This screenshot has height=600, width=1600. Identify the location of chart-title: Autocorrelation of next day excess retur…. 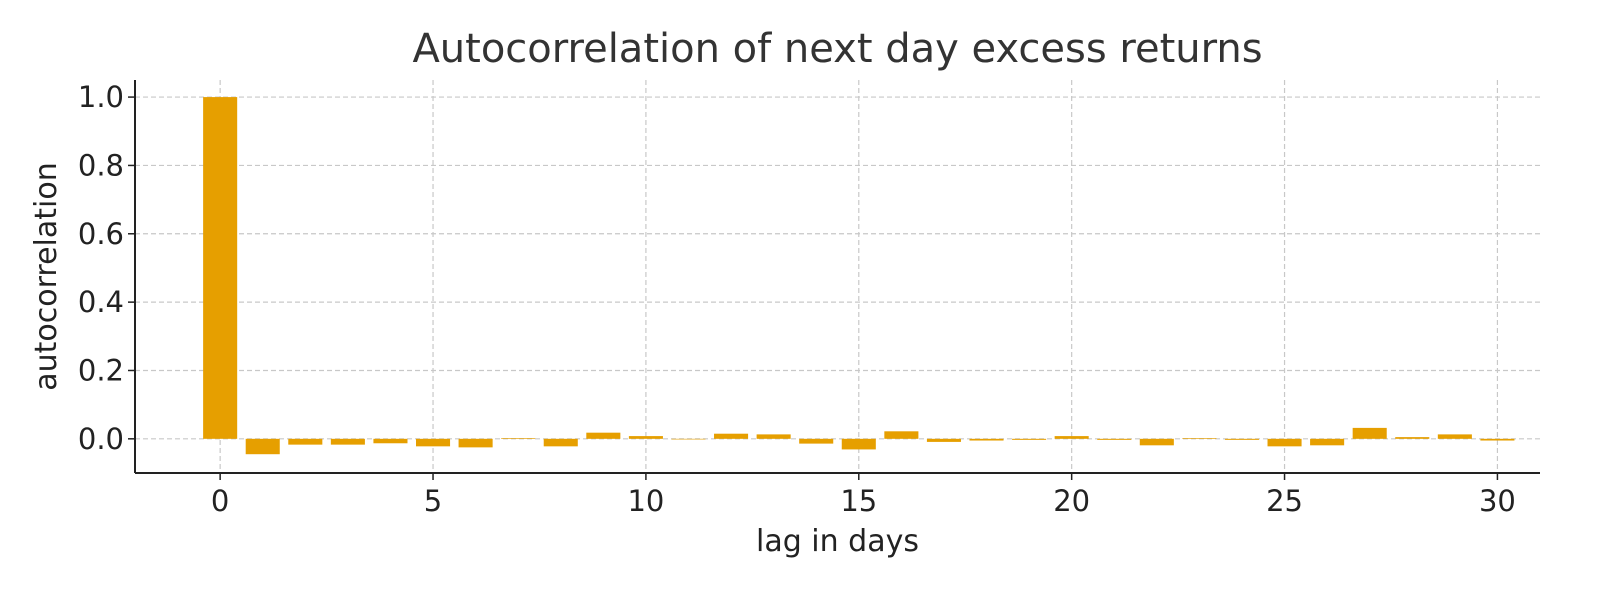
(837, 49).